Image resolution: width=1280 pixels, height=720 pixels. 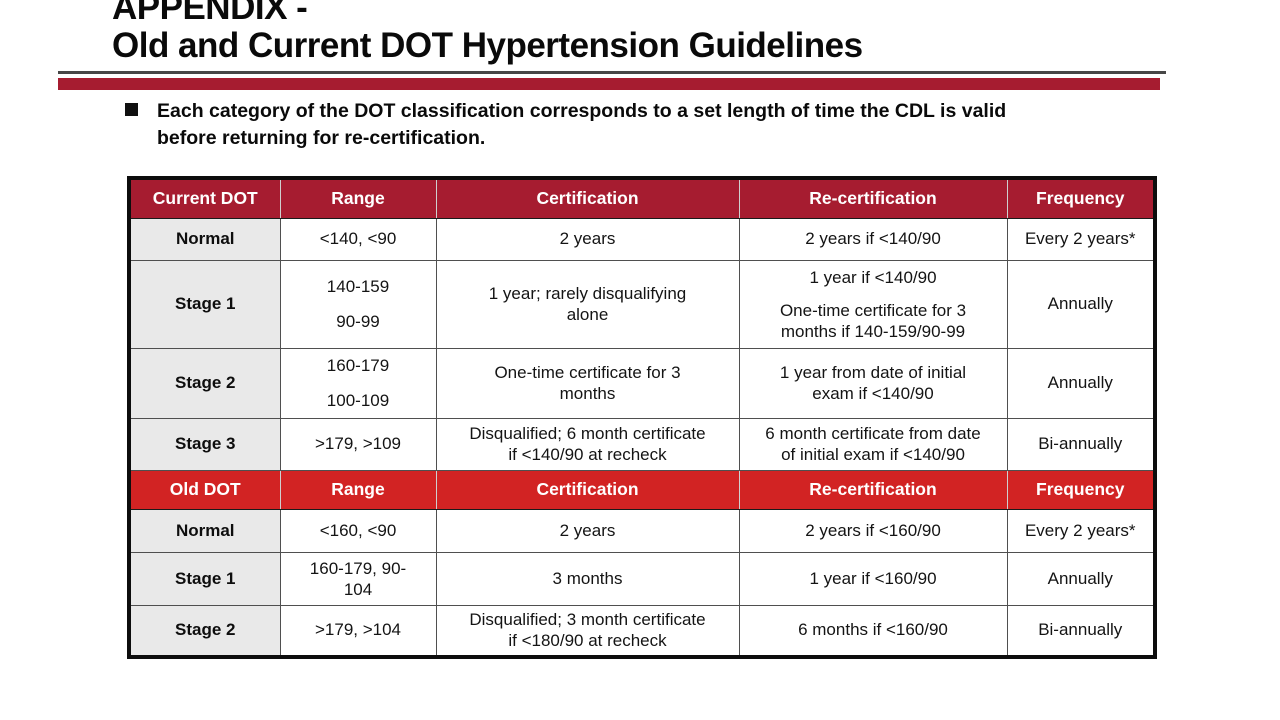 What do you see at coordinates (587, 239) in the screenshot?
I see `cell-current-normal-cert: 2 years` at bounding box center [587, 239].